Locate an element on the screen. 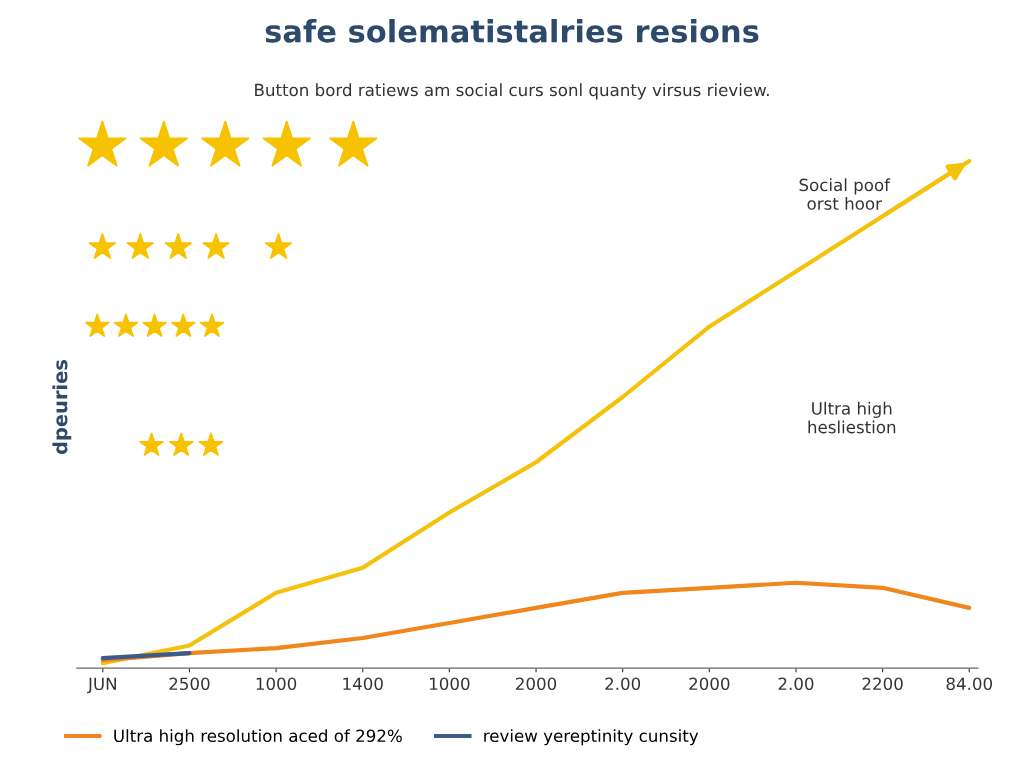  y-axis-title: dpeuries is located at coordinates (62, 407).